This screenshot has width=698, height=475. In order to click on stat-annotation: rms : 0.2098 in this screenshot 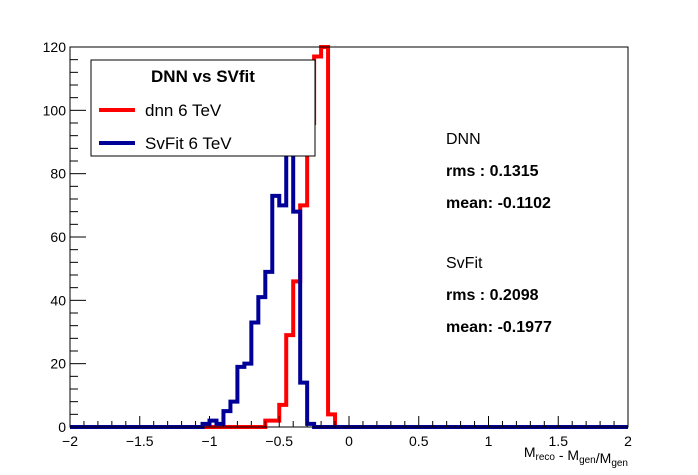, I will do `click(492, 295)`.